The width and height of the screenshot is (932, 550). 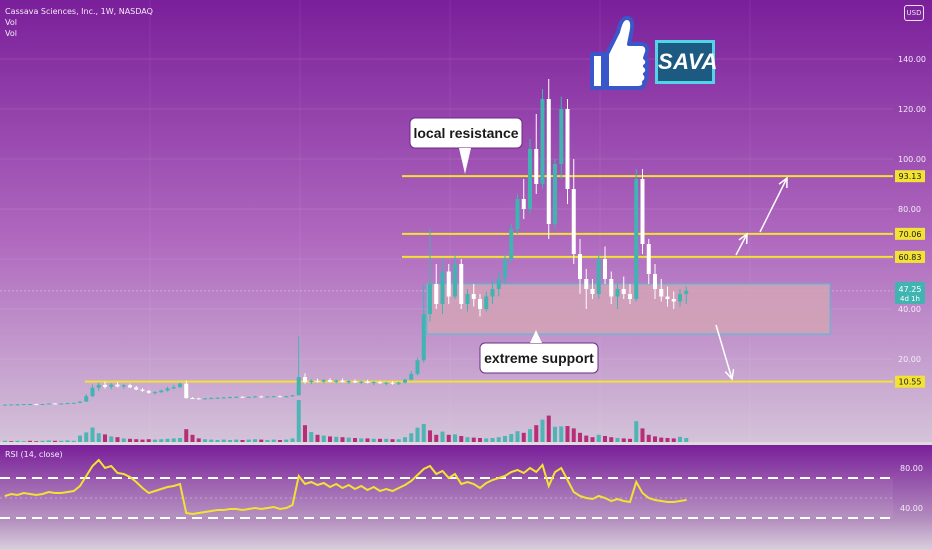 What do you see at coordinates (914, 13) in the screenshot?
I see `currency-button: USD` at bounding box center [914, 13].